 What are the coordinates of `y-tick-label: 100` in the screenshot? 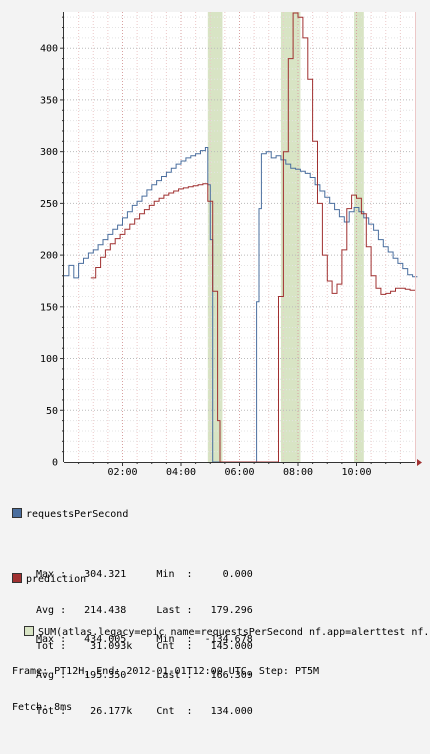 It's located at (49, 359).